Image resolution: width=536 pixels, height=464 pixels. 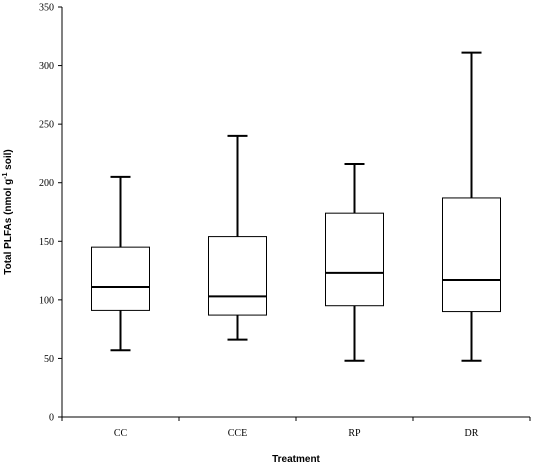 I want to click on x-axis-title: Treatment, so click(x=296, y=459).